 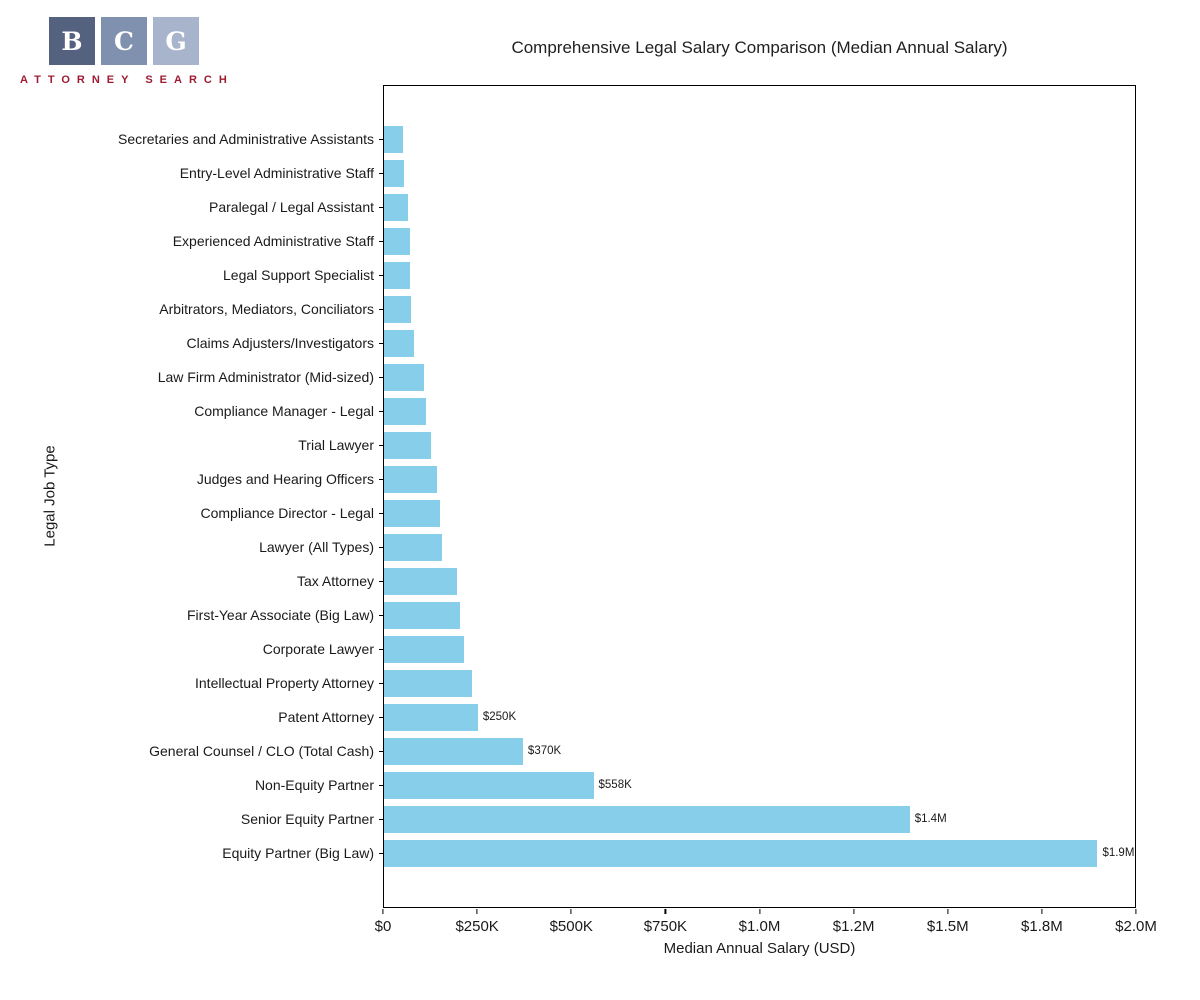 What do you see at coordinates (273, 241) in the screenshot?
I see `y-tick-label: Experienced Administrative Staff` at bounding box center [273, 241].